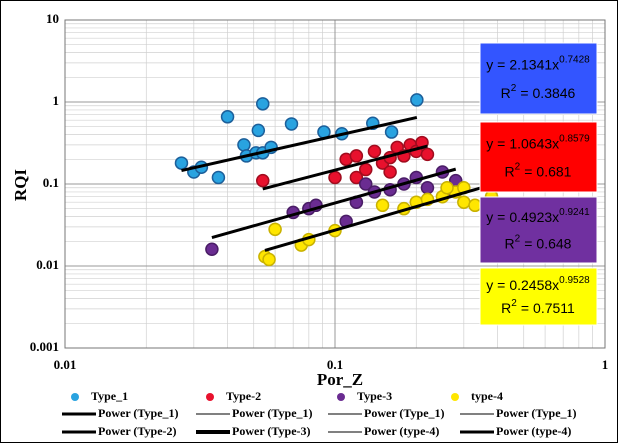 Image resolution: width=618 pixels, height=443 pixels. Describe the element at coordinates (335, 364) in the screenshot. I see `x-tick-label: 0.1` at that location.